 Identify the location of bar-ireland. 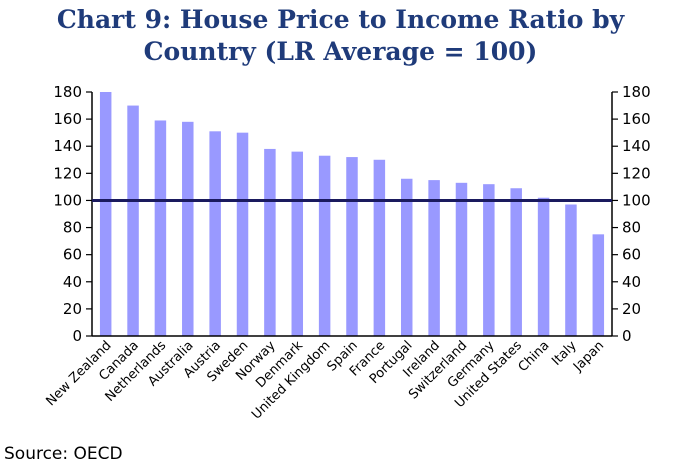
(434, 258).